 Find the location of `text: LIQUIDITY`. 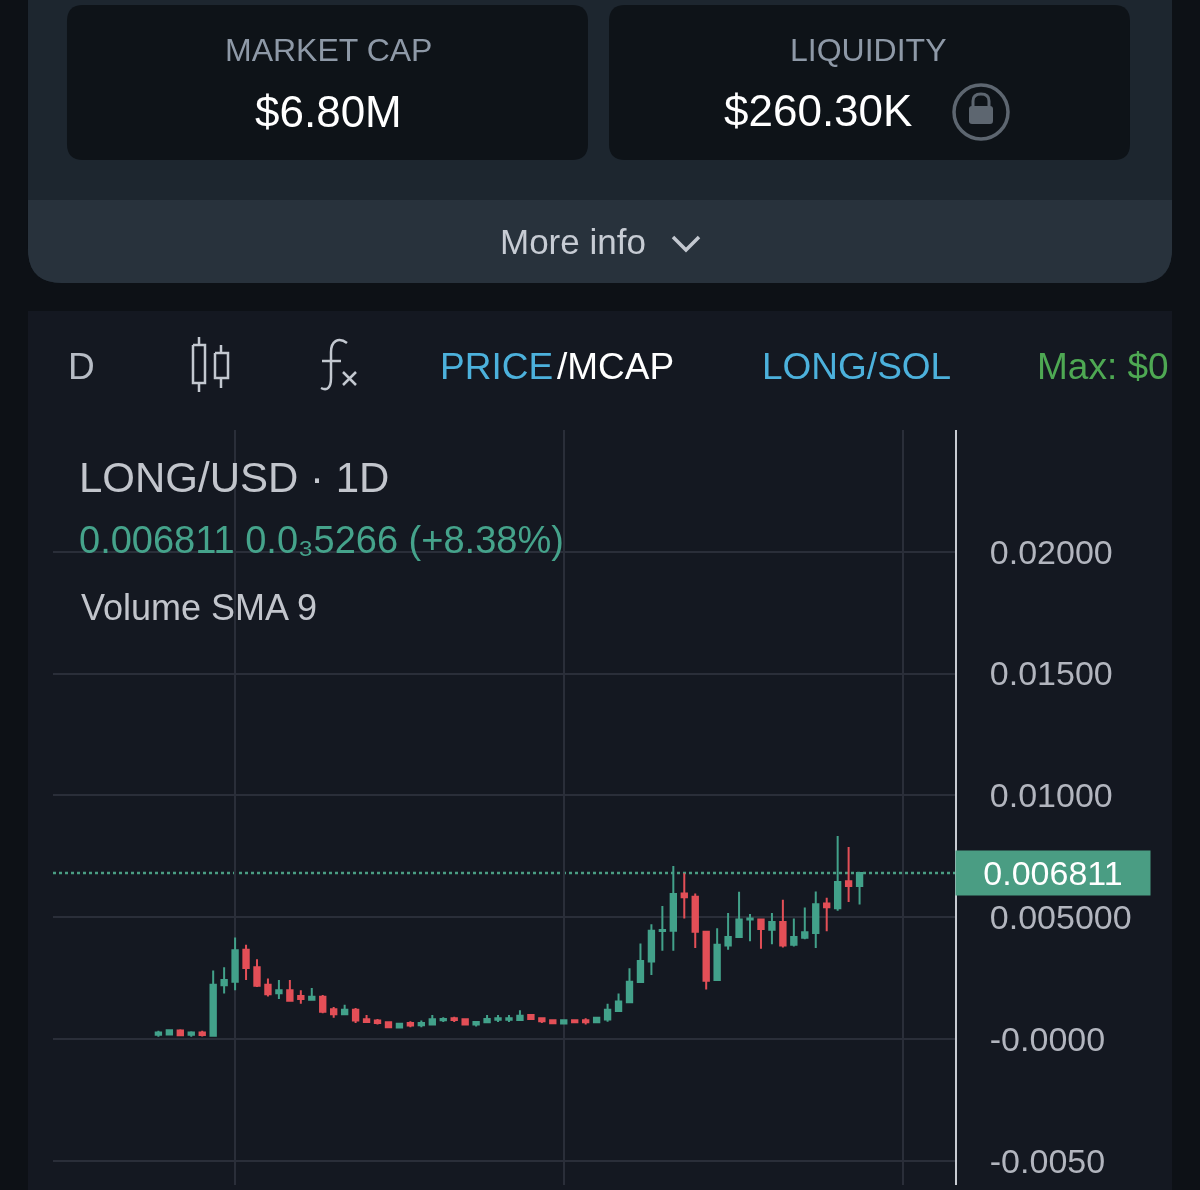

text: LIQUIDITY is located at coordinates (868, 50).